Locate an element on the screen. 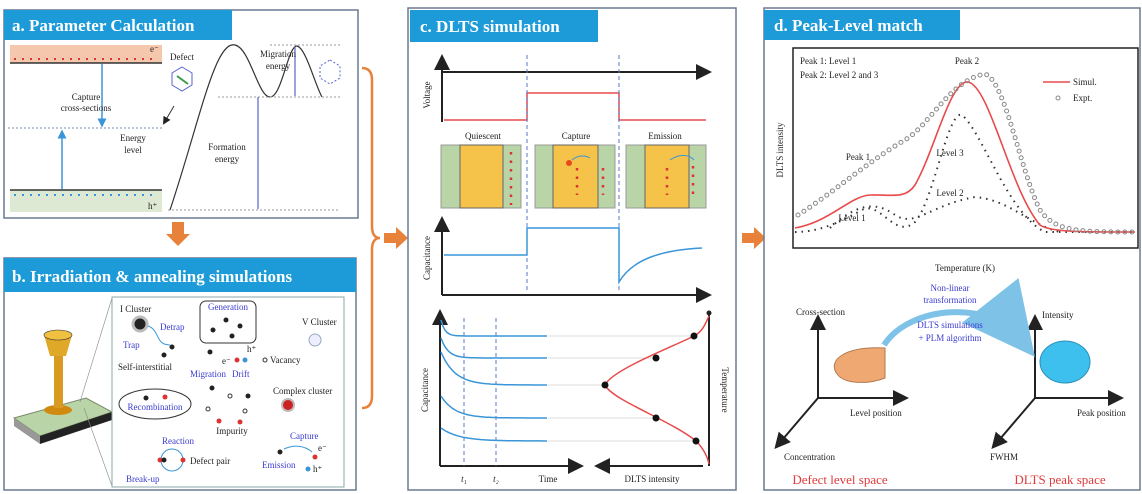 The height and width of the screenshot is (494, 1142). capacitance-transient is located at coordinates (573, 256).